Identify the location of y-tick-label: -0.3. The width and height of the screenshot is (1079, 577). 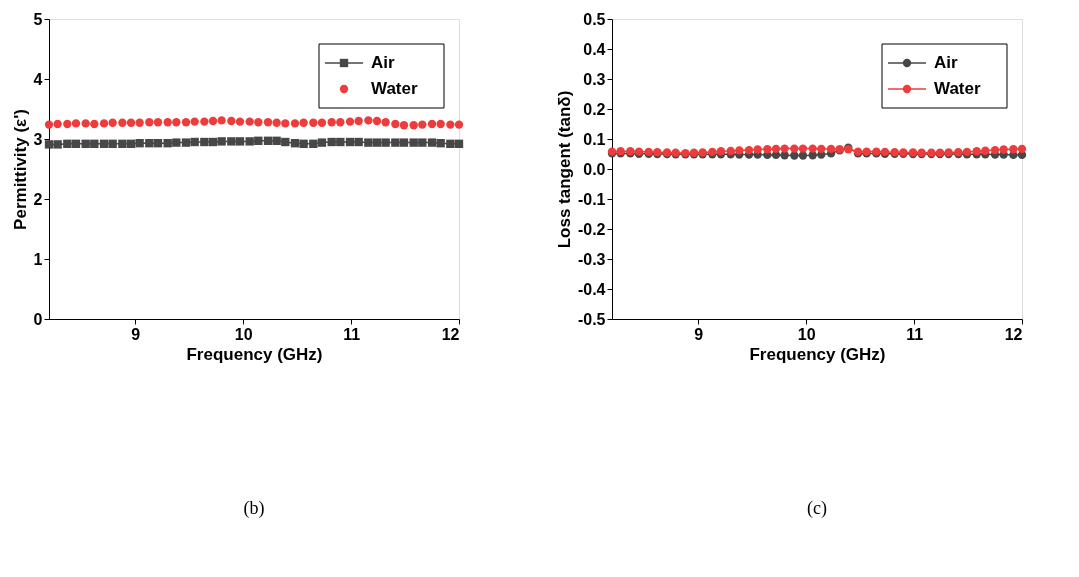
(591, 259).